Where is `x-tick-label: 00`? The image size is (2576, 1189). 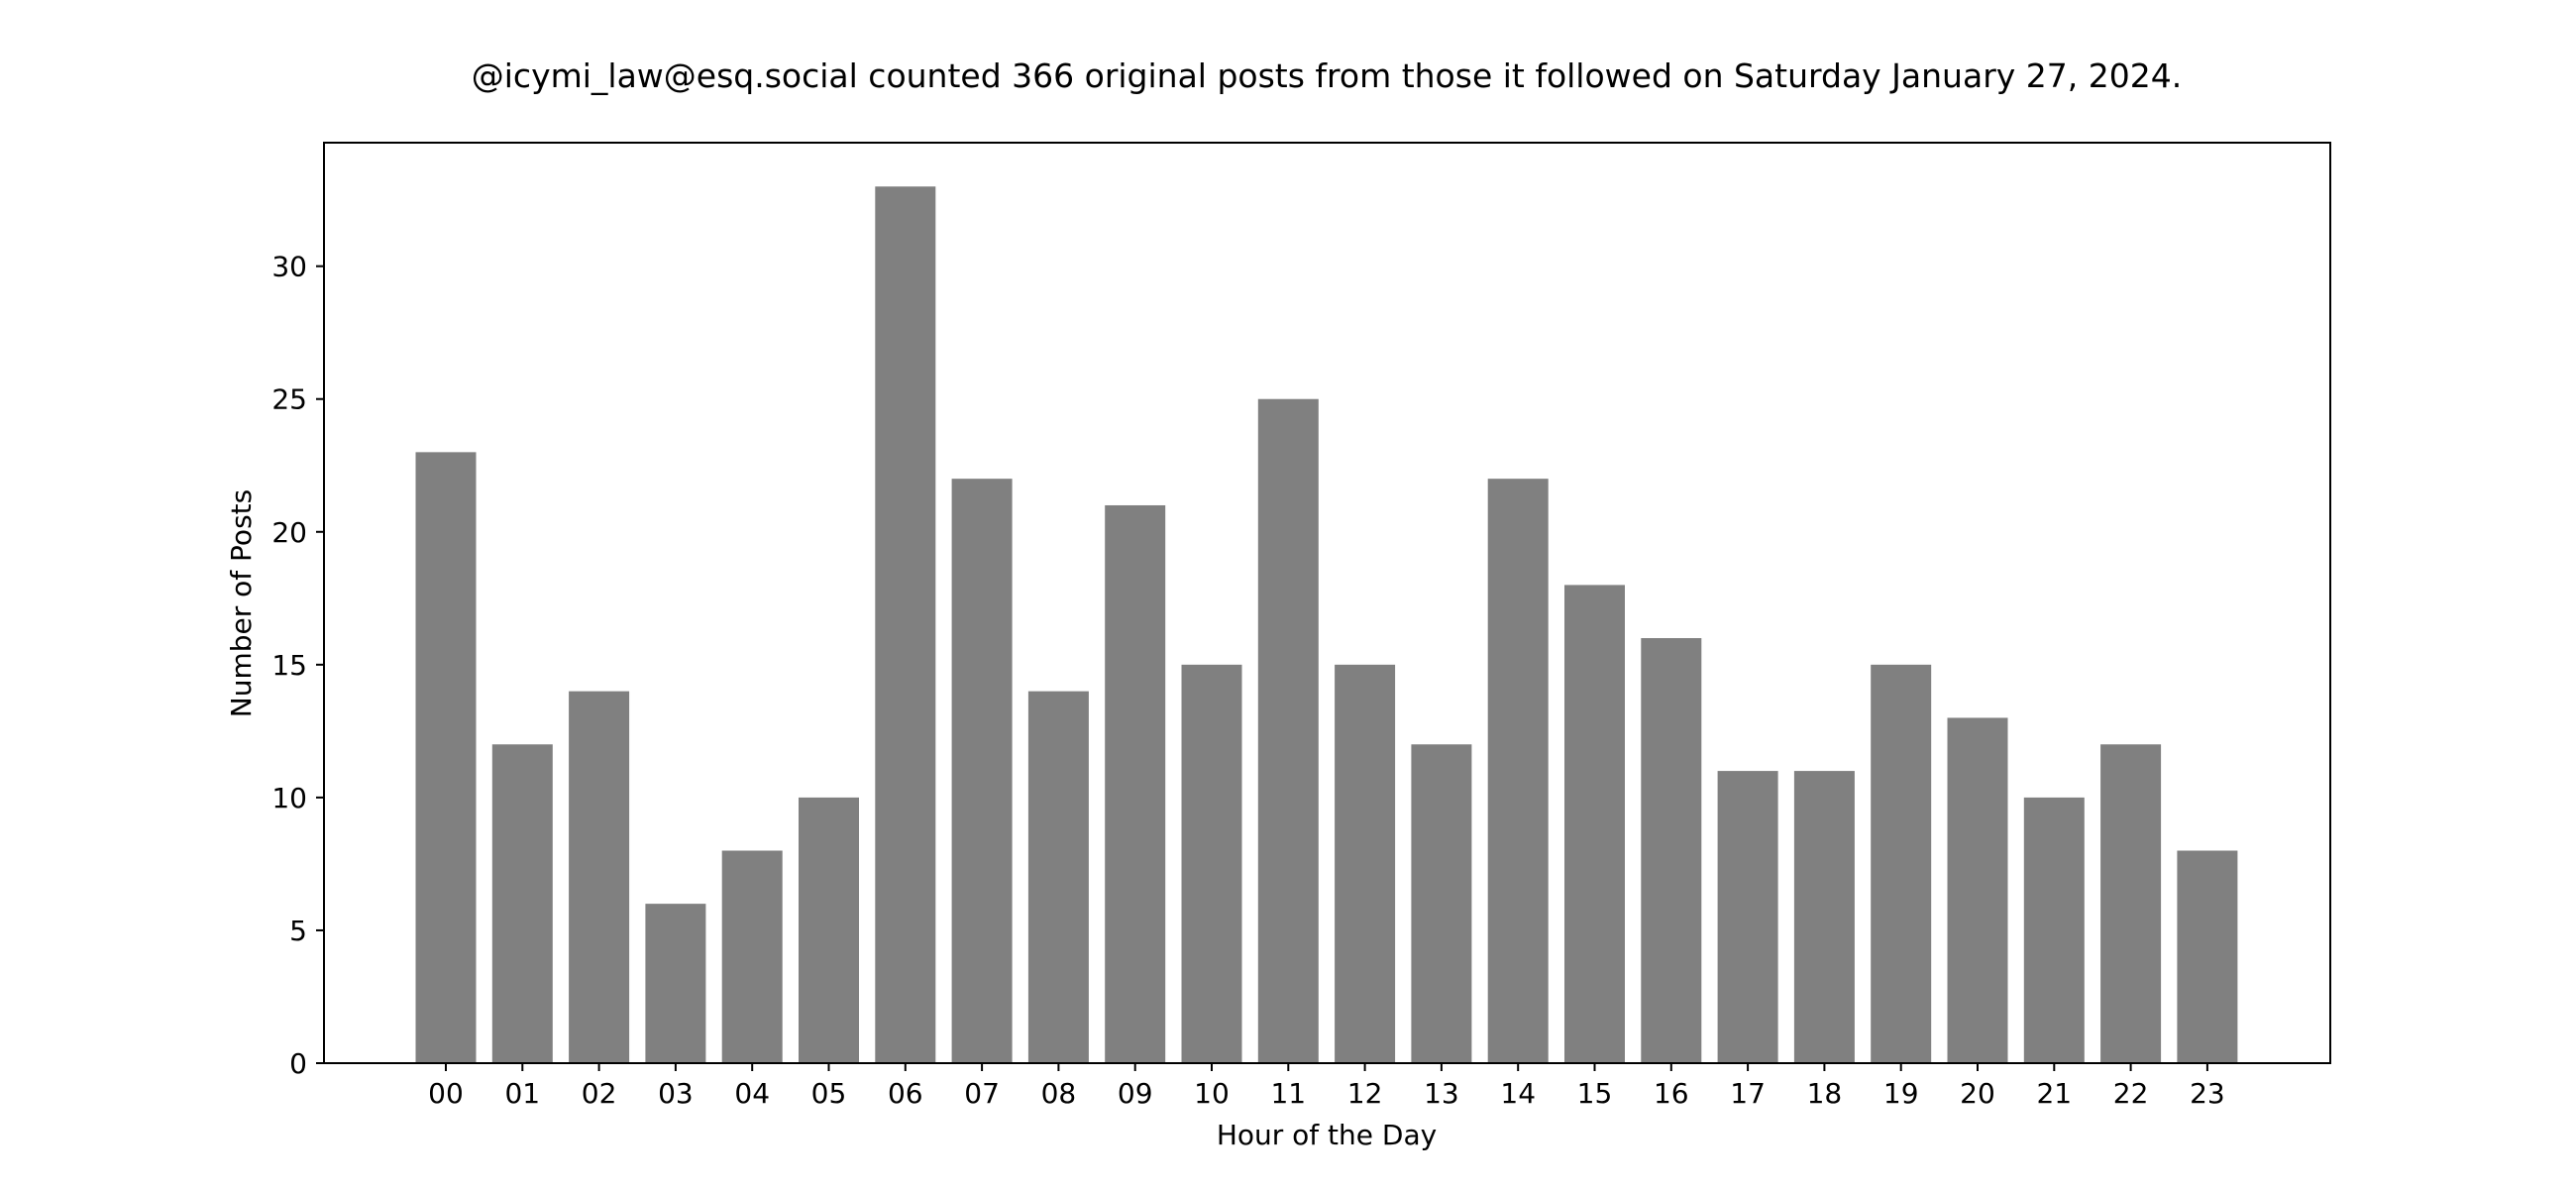
x-tick-label: 00 is located at coordinates (446, 1093).